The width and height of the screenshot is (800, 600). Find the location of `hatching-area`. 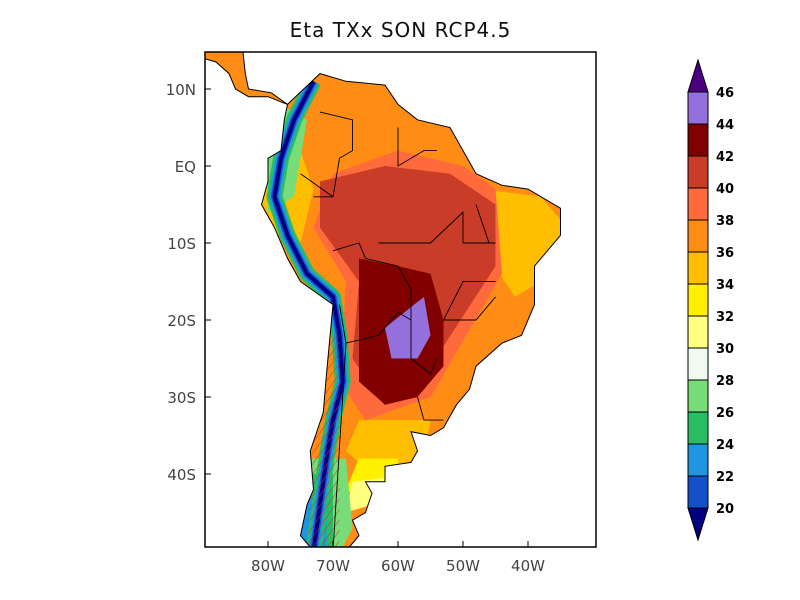

hatching-area is located at coordinates (323, 441).